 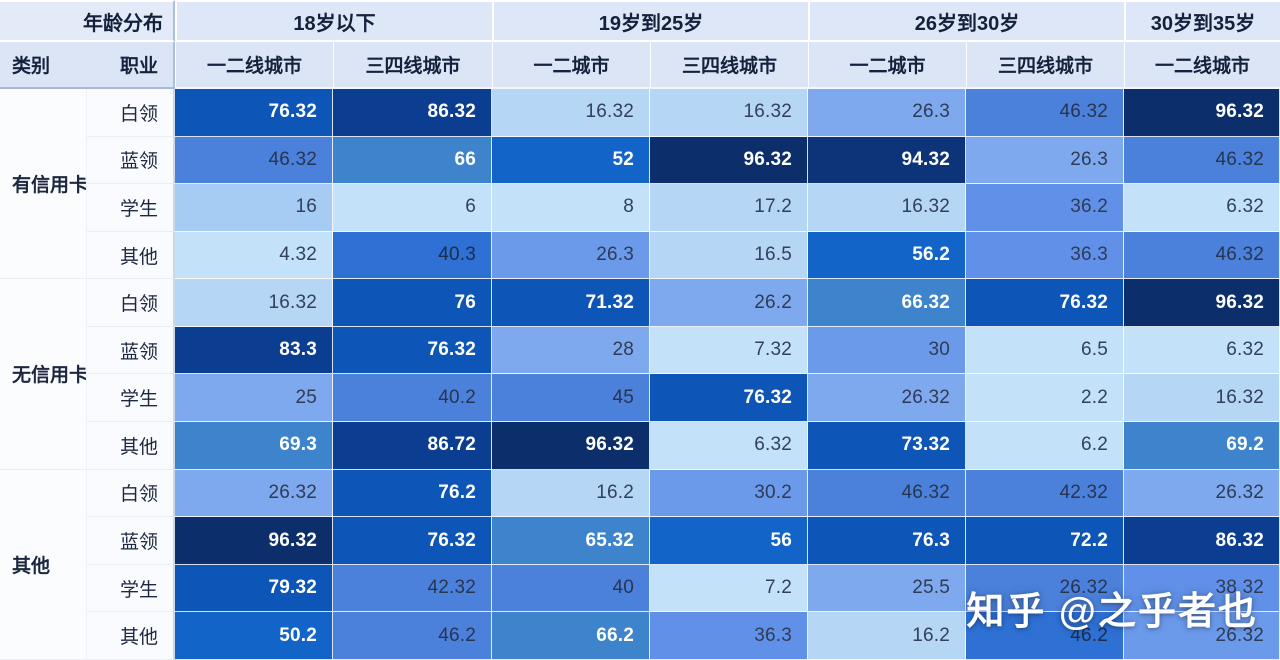 I want to click on heatmap-cell: 40.3, so click(x=412, y=255).